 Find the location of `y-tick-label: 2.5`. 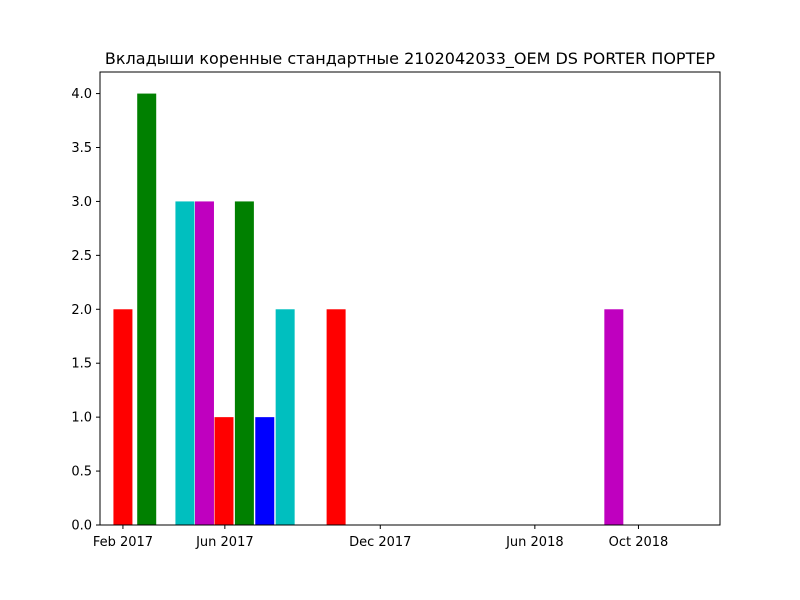

y-tick-label: 2.5 is located at coordinates (81, 256).